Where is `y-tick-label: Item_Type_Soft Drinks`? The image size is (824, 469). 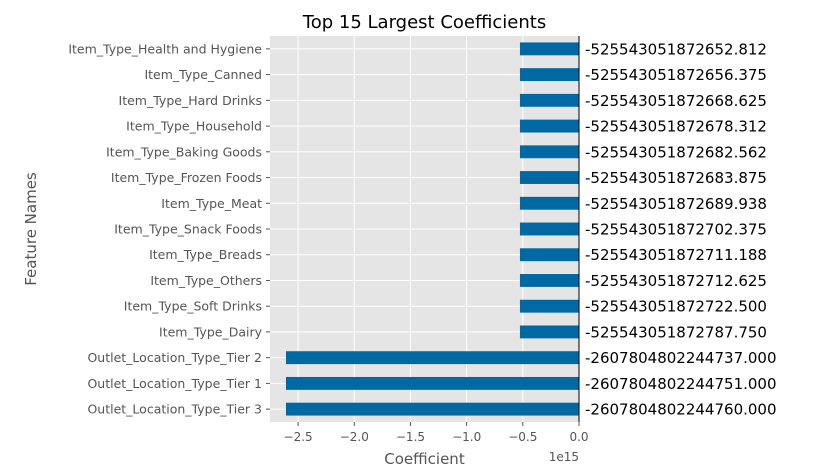 y-tick-label: Item_Type_Soft Drinks is located at coordinates (193, 306).